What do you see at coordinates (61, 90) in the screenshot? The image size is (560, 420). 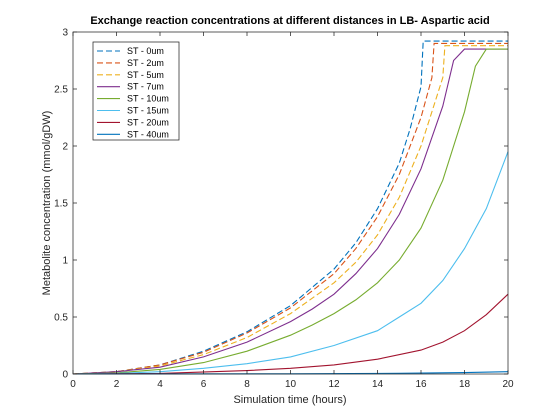 I see `y-tick-label: 2.5` at bounding box center [61, 90].